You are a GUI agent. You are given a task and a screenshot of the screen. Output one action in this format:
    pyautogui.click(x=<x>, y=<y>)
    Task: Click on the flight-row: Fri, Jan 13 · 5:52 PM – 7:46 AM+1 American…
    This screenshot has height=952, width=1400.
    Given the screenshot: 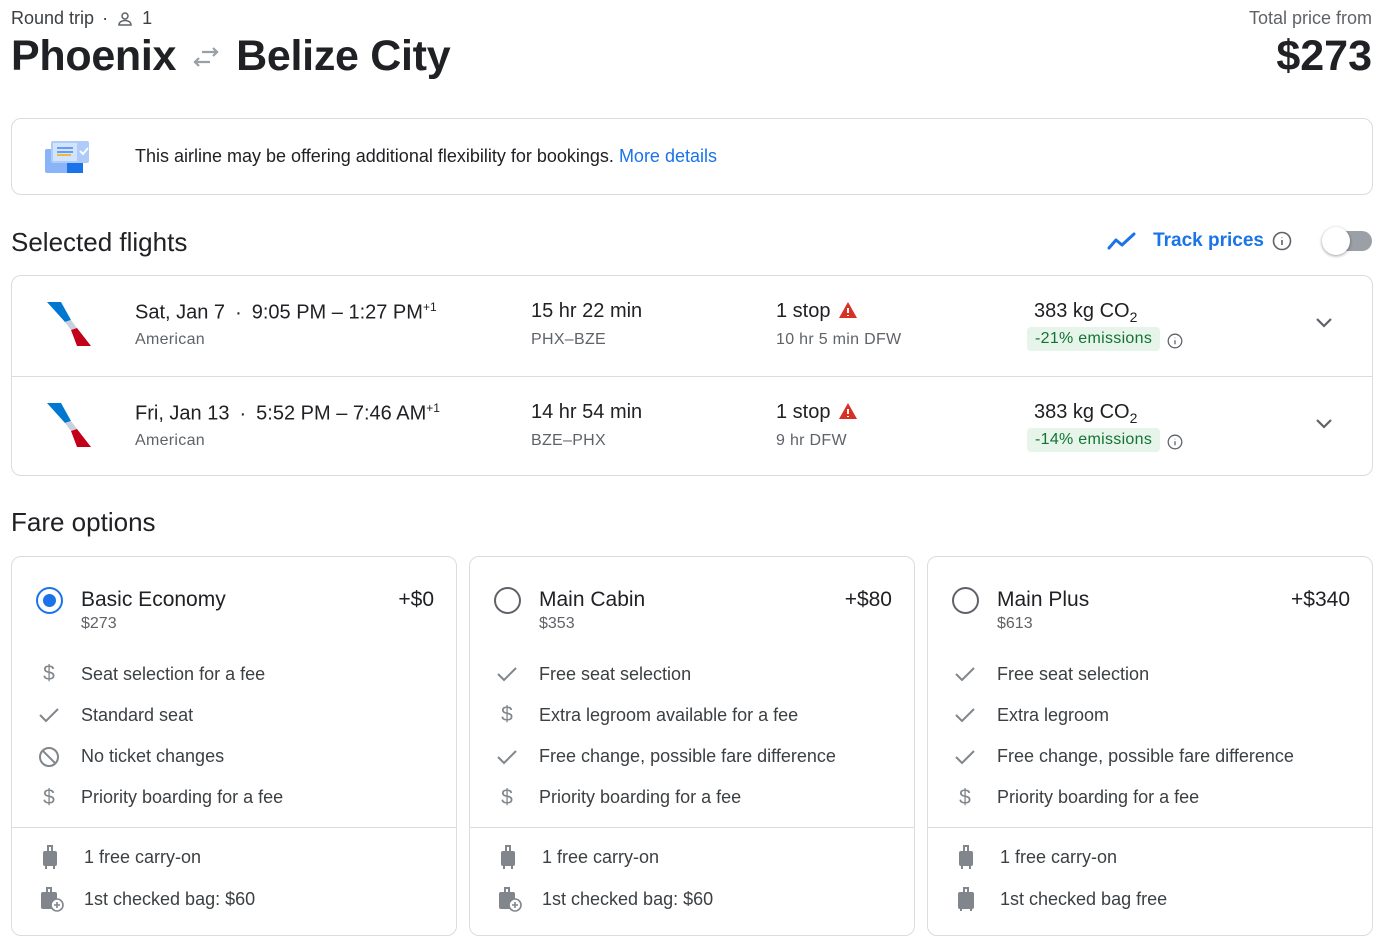 What is the action you would take?
    pyautogui.click(x=692, y=426)
    